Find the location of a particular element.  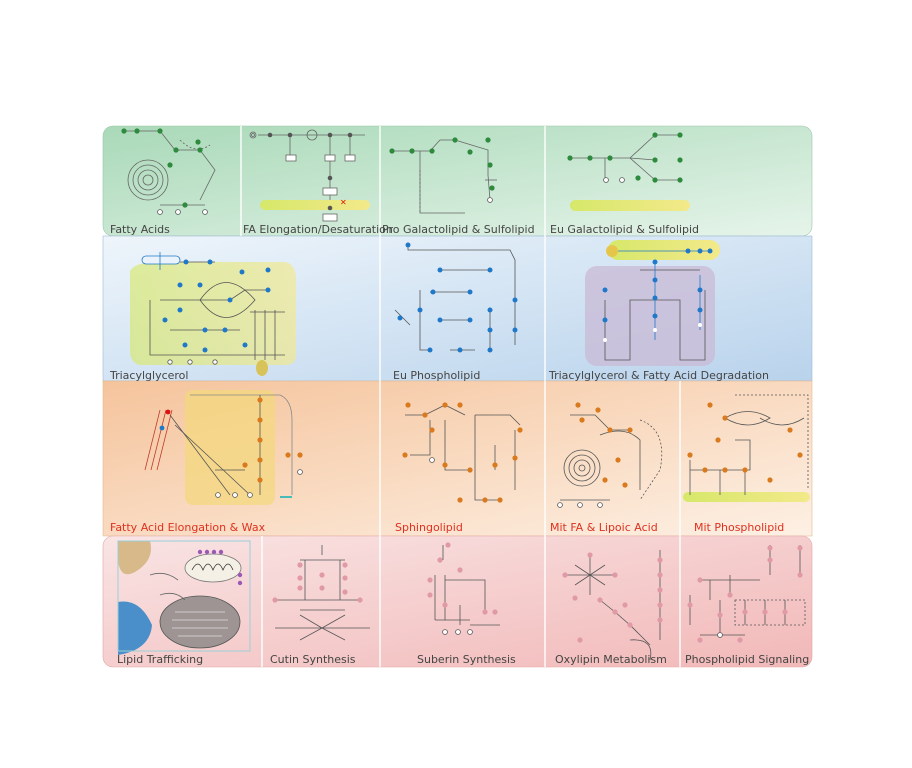

label-tag-fa-degradation: Triacylglycerol & Fatty Acid Degradation is located at coordinates (658, 375).